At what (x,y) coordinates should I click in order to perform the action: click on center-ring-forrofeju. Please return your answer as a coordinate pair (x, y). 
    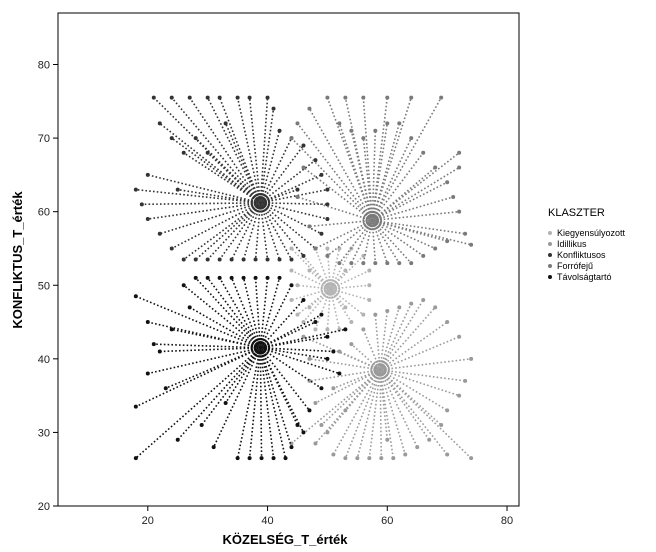
    Looking at the image, I should click on (372, 220).